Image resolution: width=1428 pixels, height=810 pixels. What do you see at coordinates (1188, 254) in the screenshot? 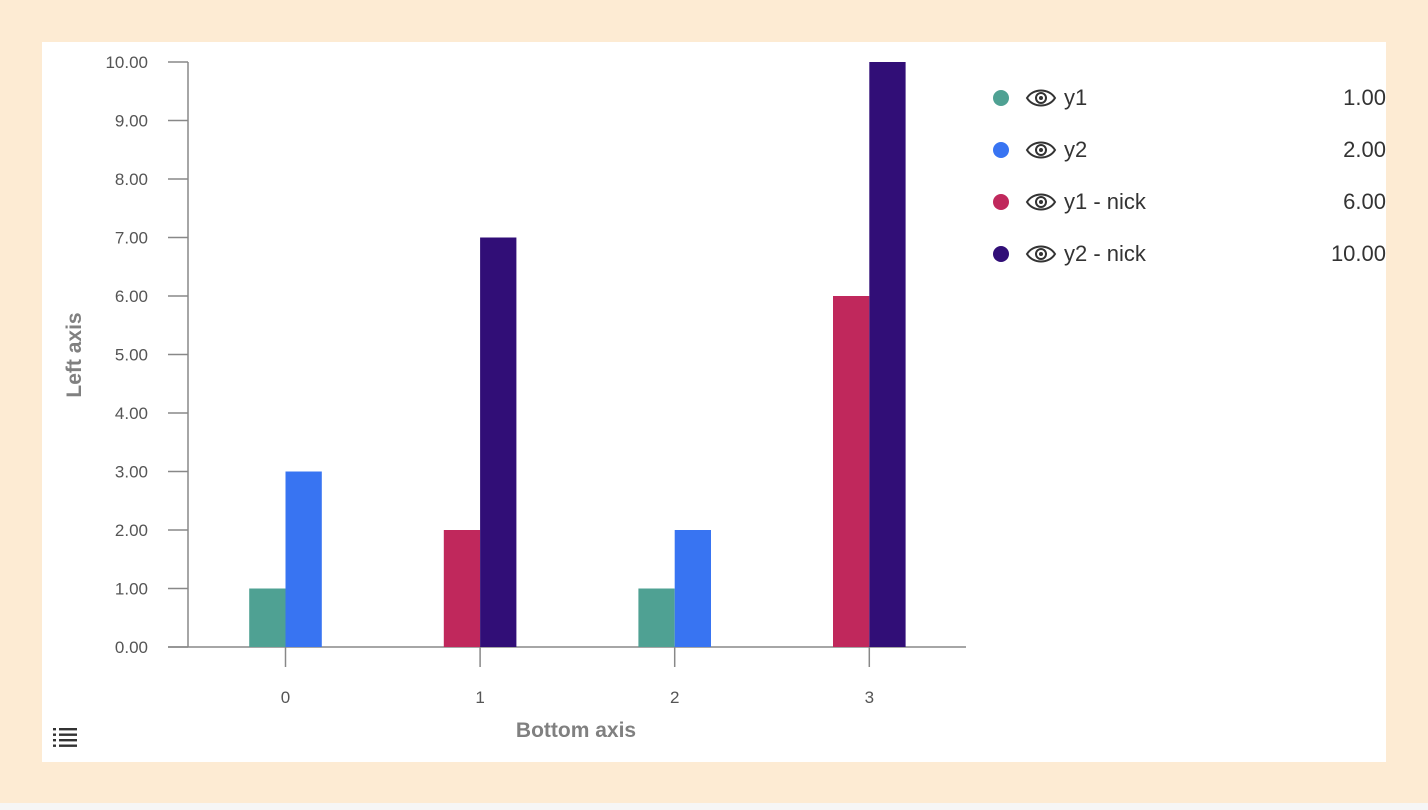
I see `legend-item-y2-nick: y2 - nick 10.00` at bounding box center [1188, 254].